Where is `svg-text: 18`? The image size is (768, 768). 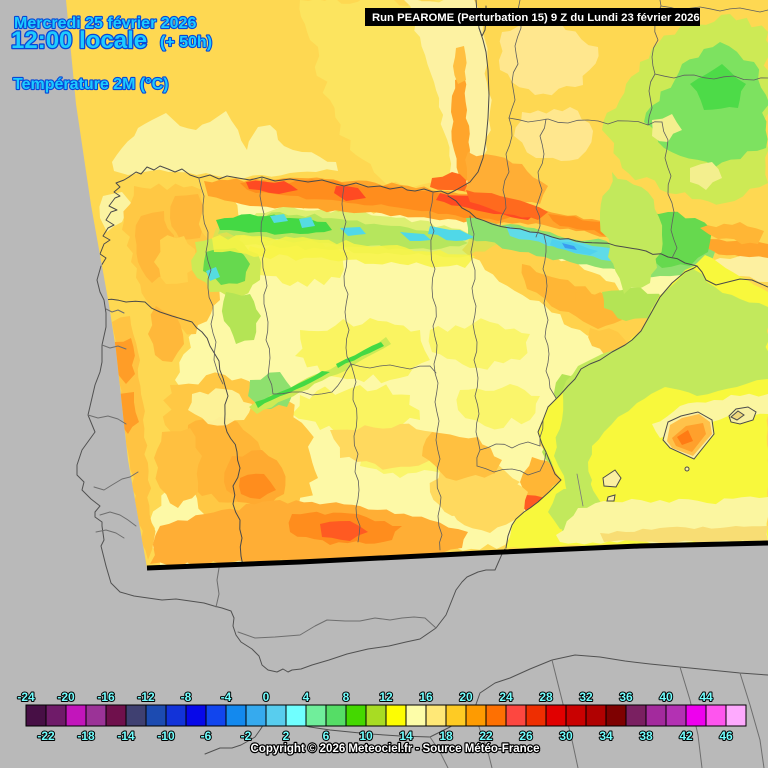
svg-text: 18 is located at coordinates (446, 736).